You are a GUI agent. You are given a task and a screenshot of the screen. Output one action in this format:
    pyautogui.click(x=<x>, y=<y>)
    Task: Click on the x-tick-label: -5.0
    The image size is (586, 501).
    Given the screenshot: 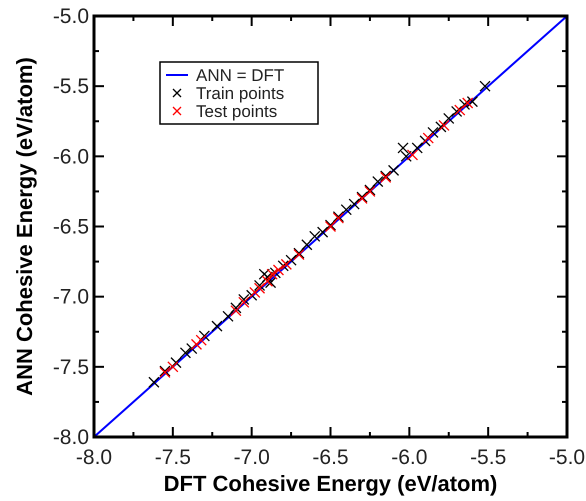 What is the action you would take?
    pyautogui.click(x=567, y=457)
    